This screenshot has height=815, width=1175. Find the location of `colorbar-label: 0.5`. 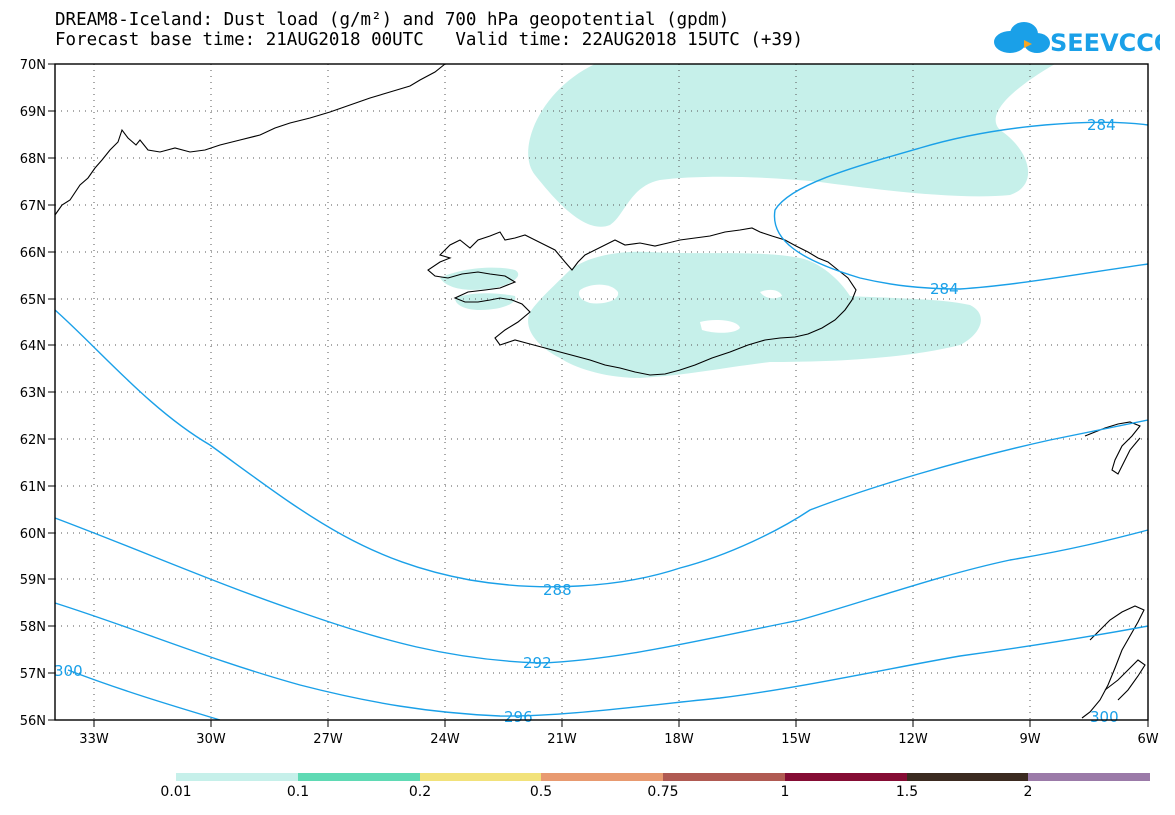

colorbar-label: 0.5 is located at coordinates (541, 792).